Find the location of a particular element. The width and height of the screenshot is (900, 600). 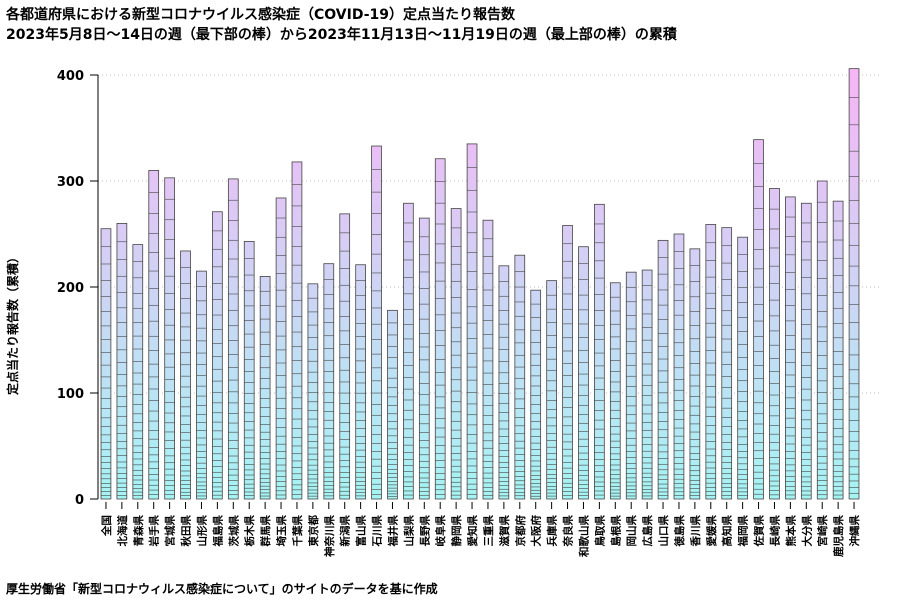

bar-長野県 is located at coordinates (424, 358).